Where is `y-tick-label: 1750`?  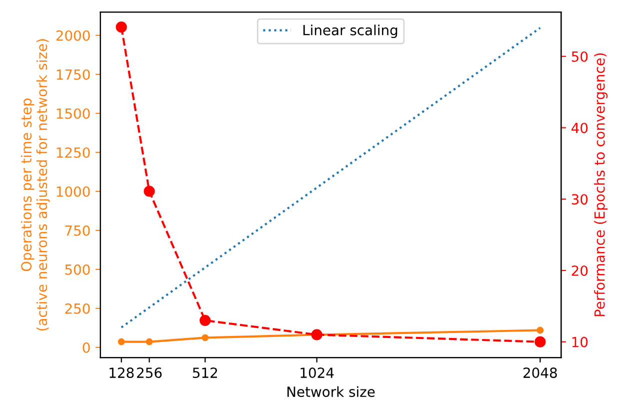 y-tick-label: 1750 is located at coordinates (73, 74).